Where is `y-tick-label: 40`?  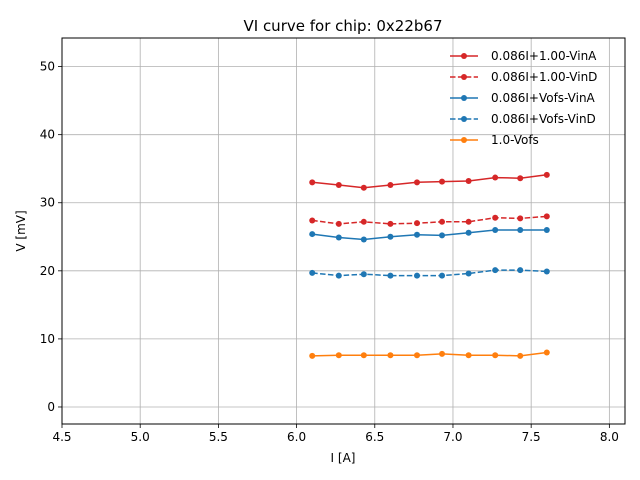 y-tick-label: 40 is located at coordinates (47, 135).